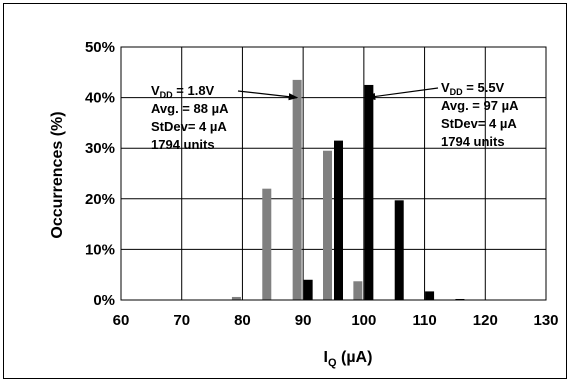 Image resolution: width=573 pixels, height=385 pixels. I want to click on annotation-line: VDD = 5.5V, so click(473, 88).